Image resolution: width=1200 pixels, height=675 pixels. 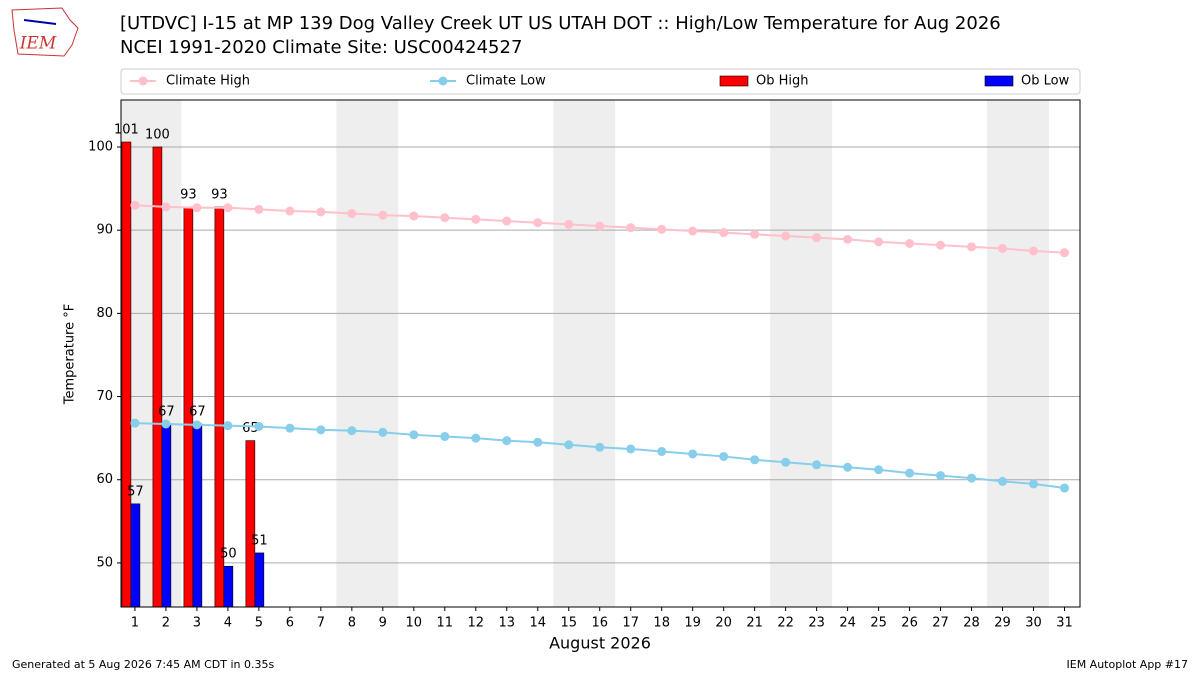 I want to click on y-tick-label: 80, so click(x=104, y=313).